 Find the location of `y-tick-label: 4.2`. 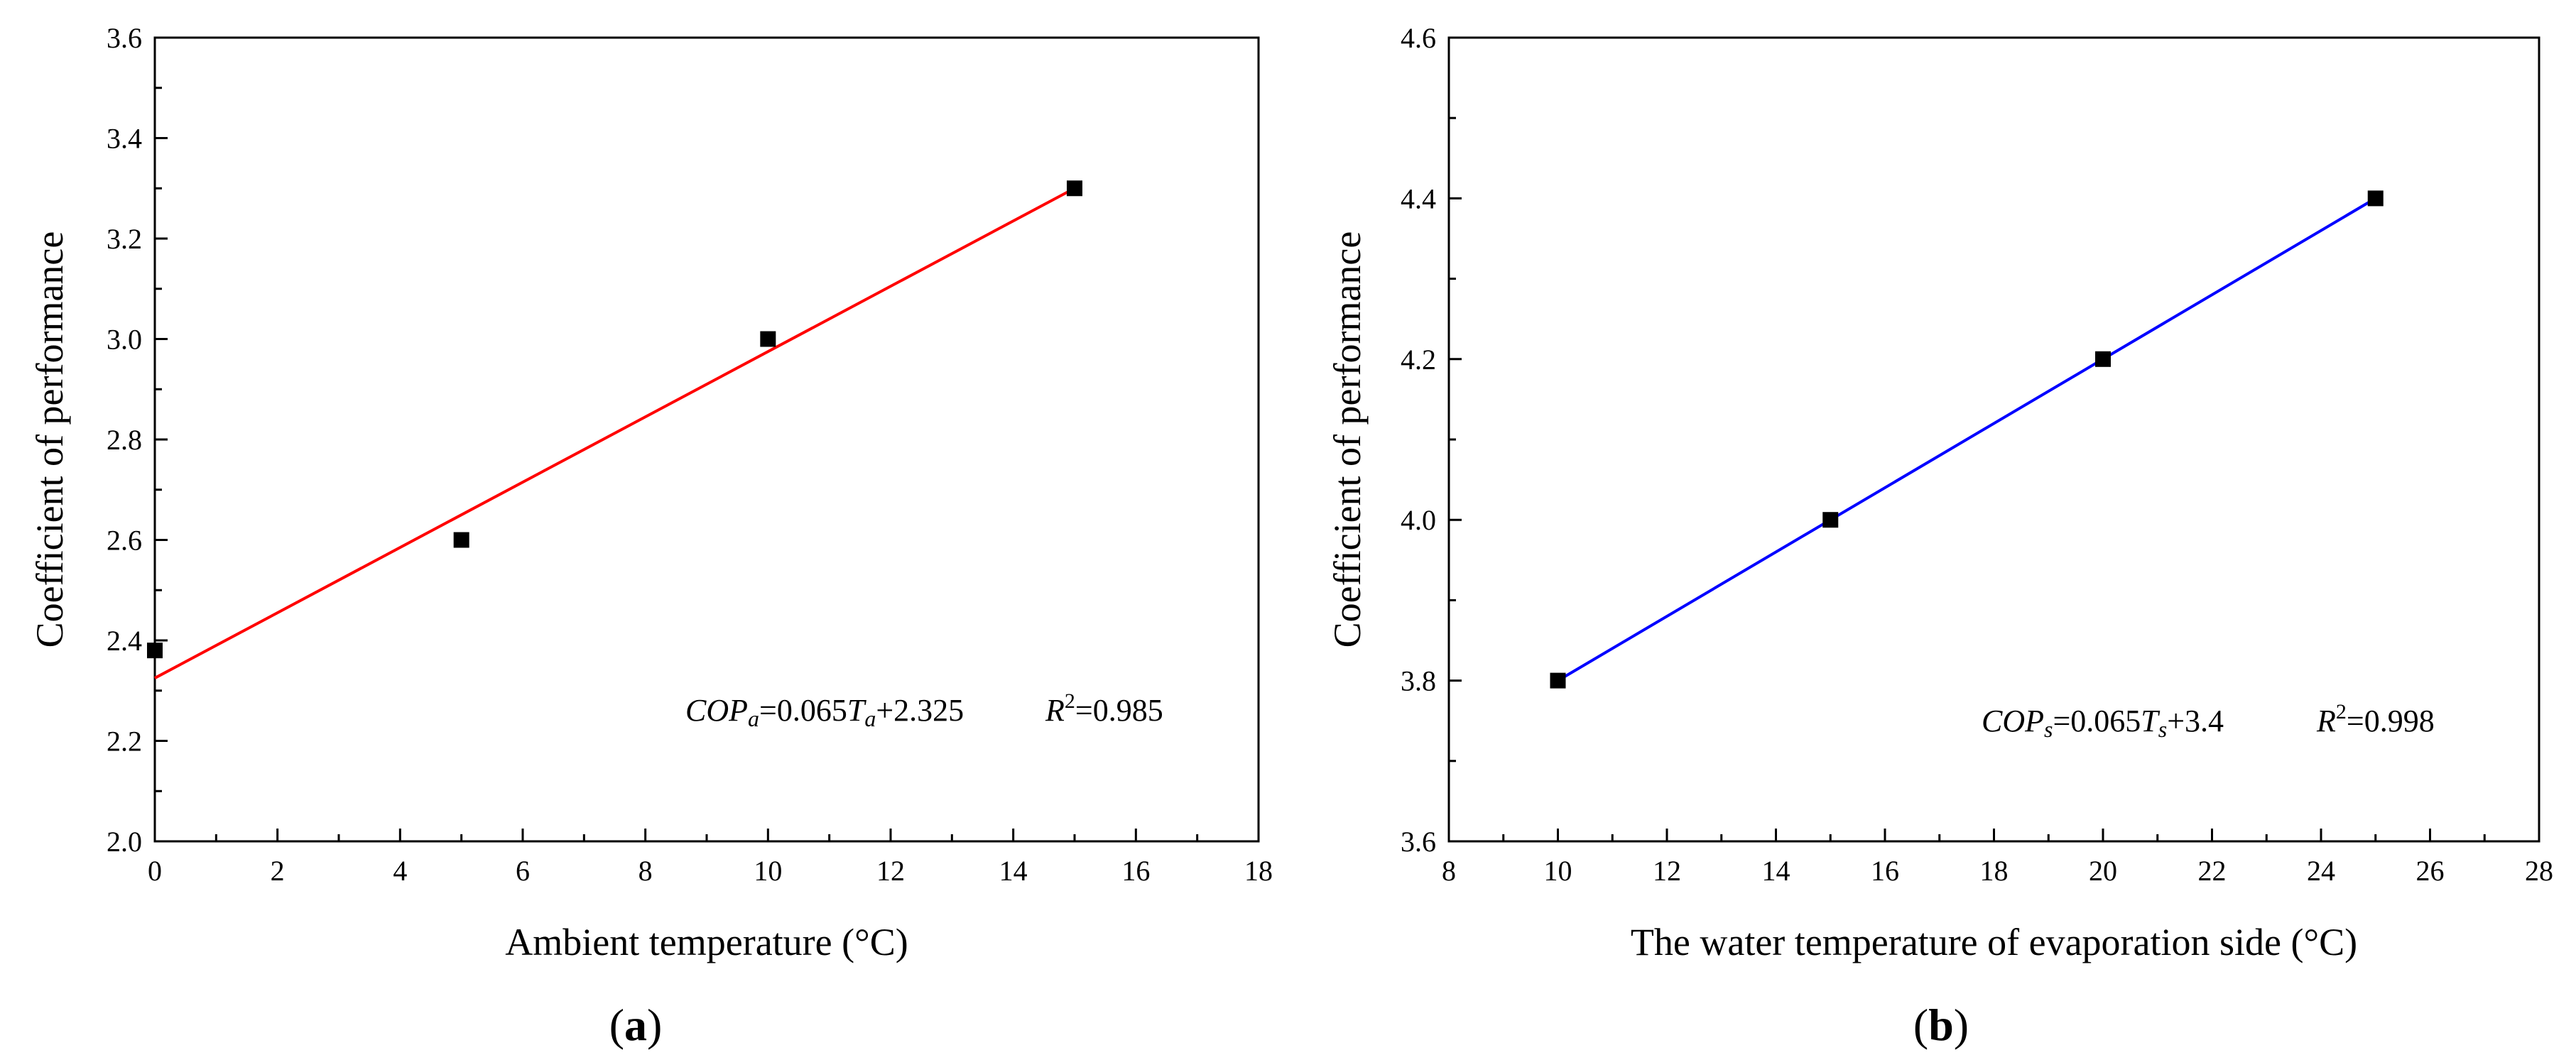

y-tick-label: 4.2 is located at coordinates (1419, 360).